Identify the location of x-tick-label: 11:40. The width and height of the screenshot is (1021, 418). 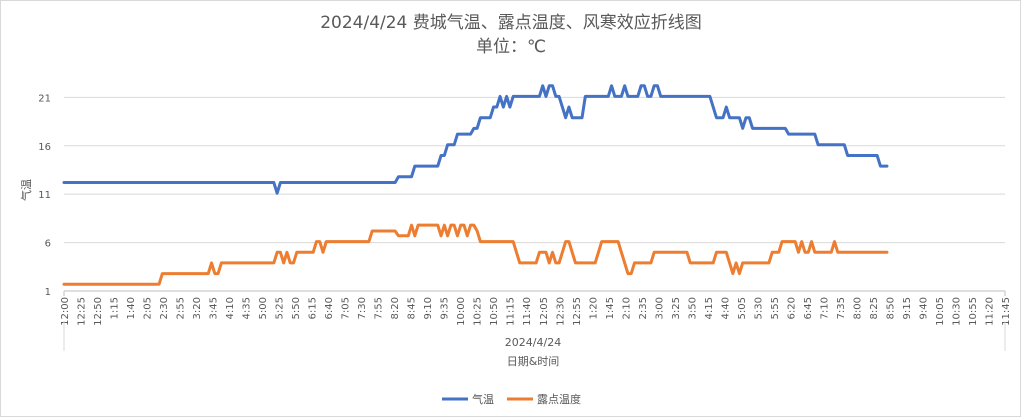
(527, 311).